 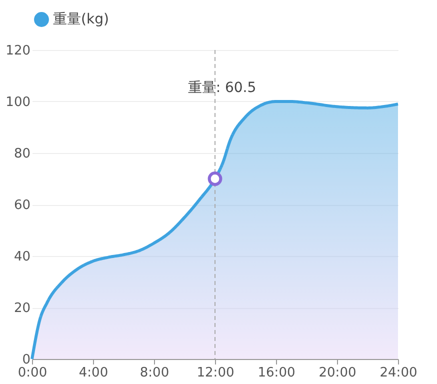 I want to click on x-tick-label: 16:00, so click(x=277, y=373).